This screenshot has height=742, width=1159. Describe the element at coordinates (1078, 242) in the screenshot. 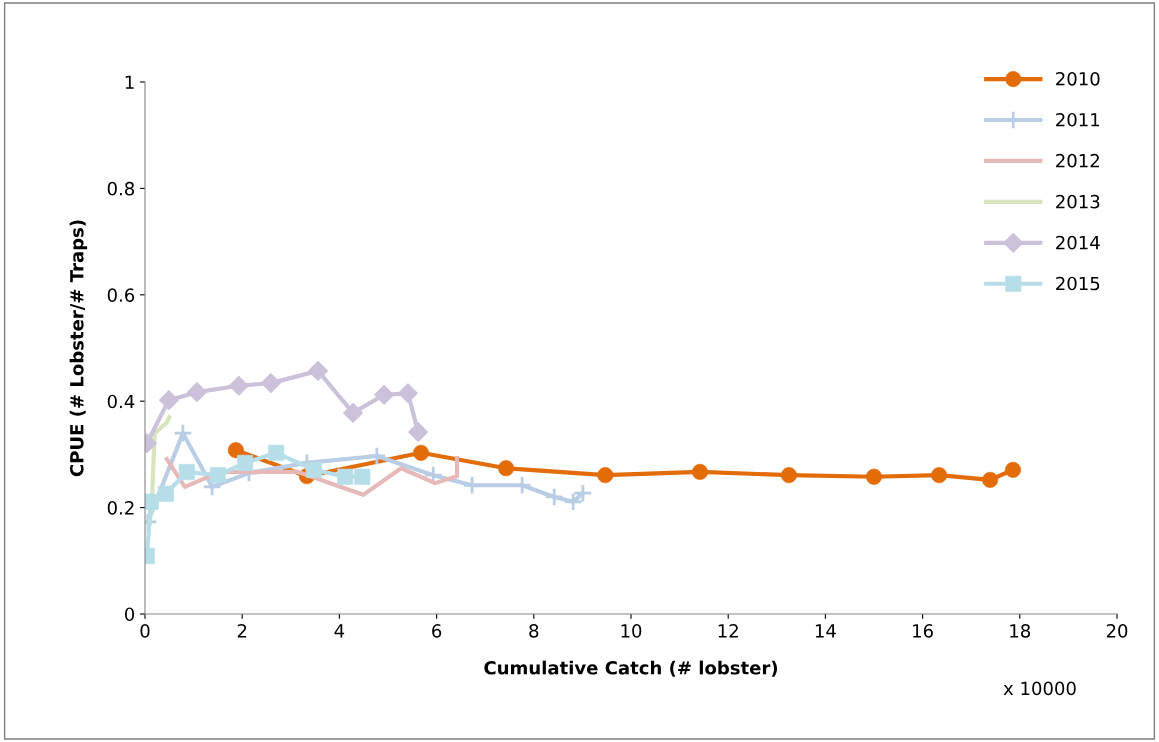

I see `legend-label: 2014` at that location.